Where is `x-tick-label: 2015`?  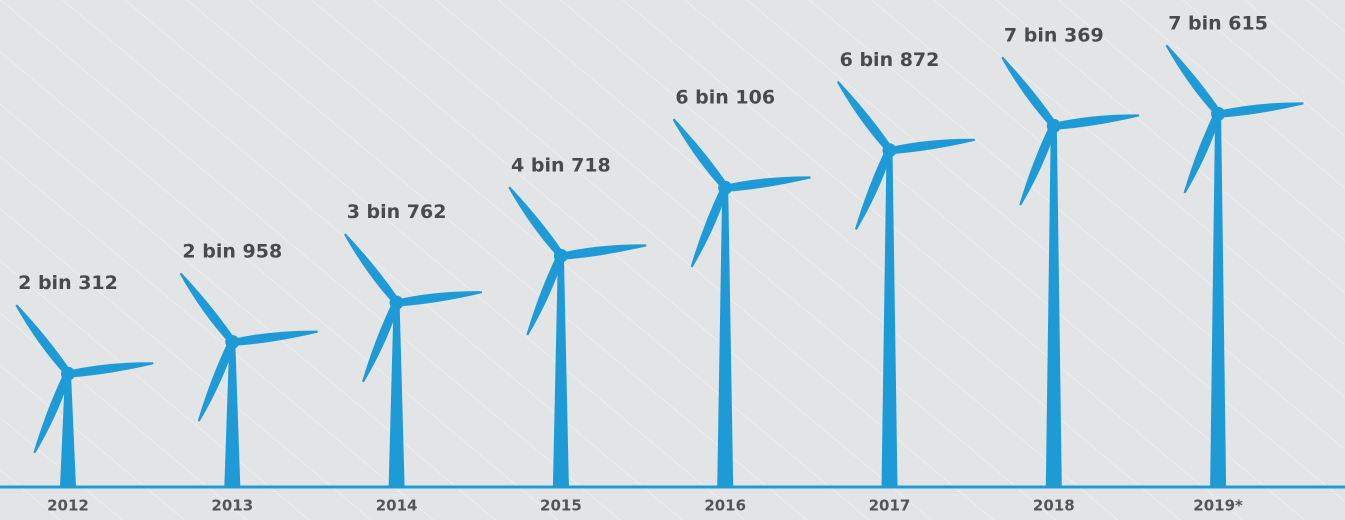 x-tick-label: 2015 is located at coordinates (561, 506).